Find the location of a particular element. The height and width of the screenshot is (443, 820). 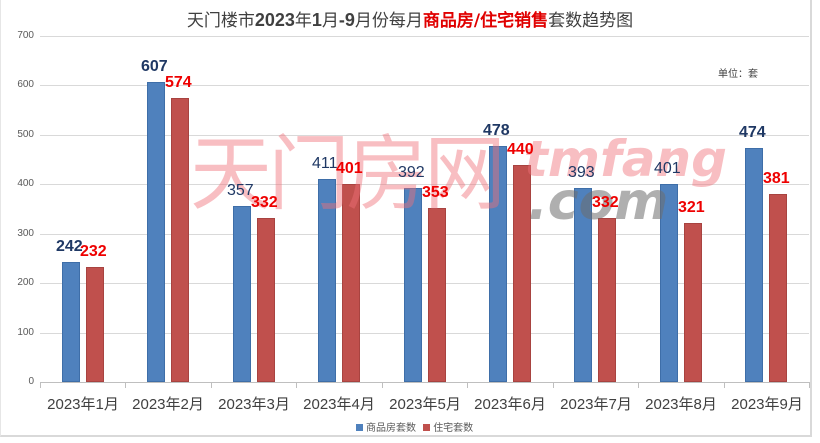

title-text: 年 is located at coordinates (303, 21).